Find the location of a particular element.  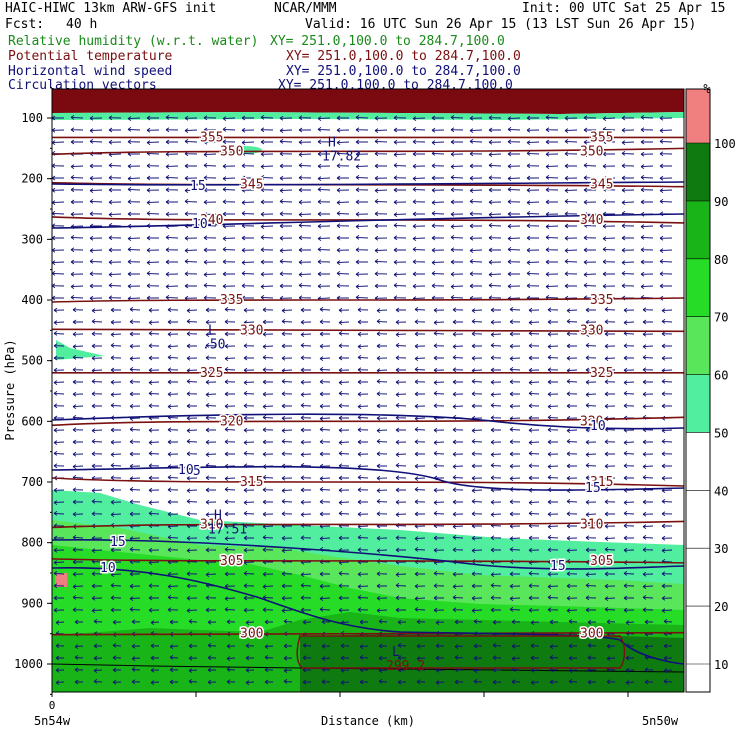

y-tick-label: 900 is located at coordinates (32, 603).